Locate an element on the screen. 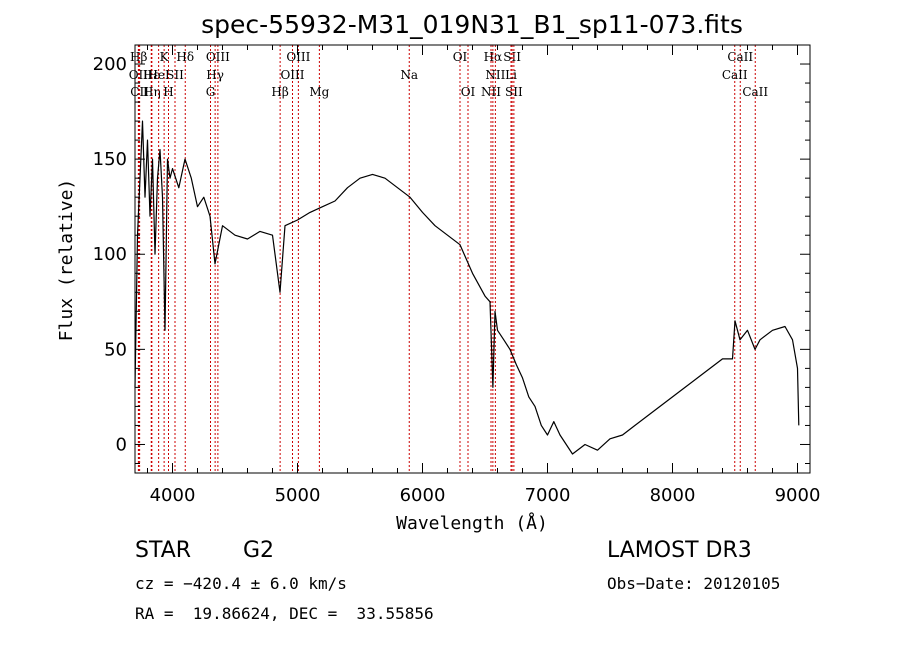 The image size is (900, 649). x-tick-label-3: 7000 is located at coordinates (548, 495).